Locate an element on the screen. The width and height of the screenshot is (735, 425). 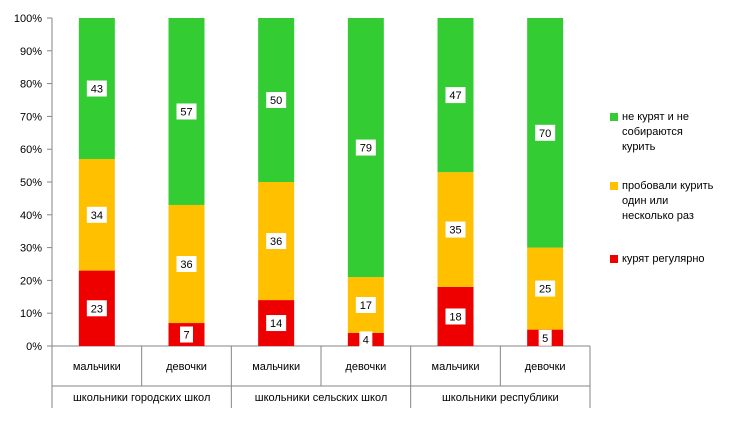
y-tick-label: 80% is located at coordinates (31, 85).